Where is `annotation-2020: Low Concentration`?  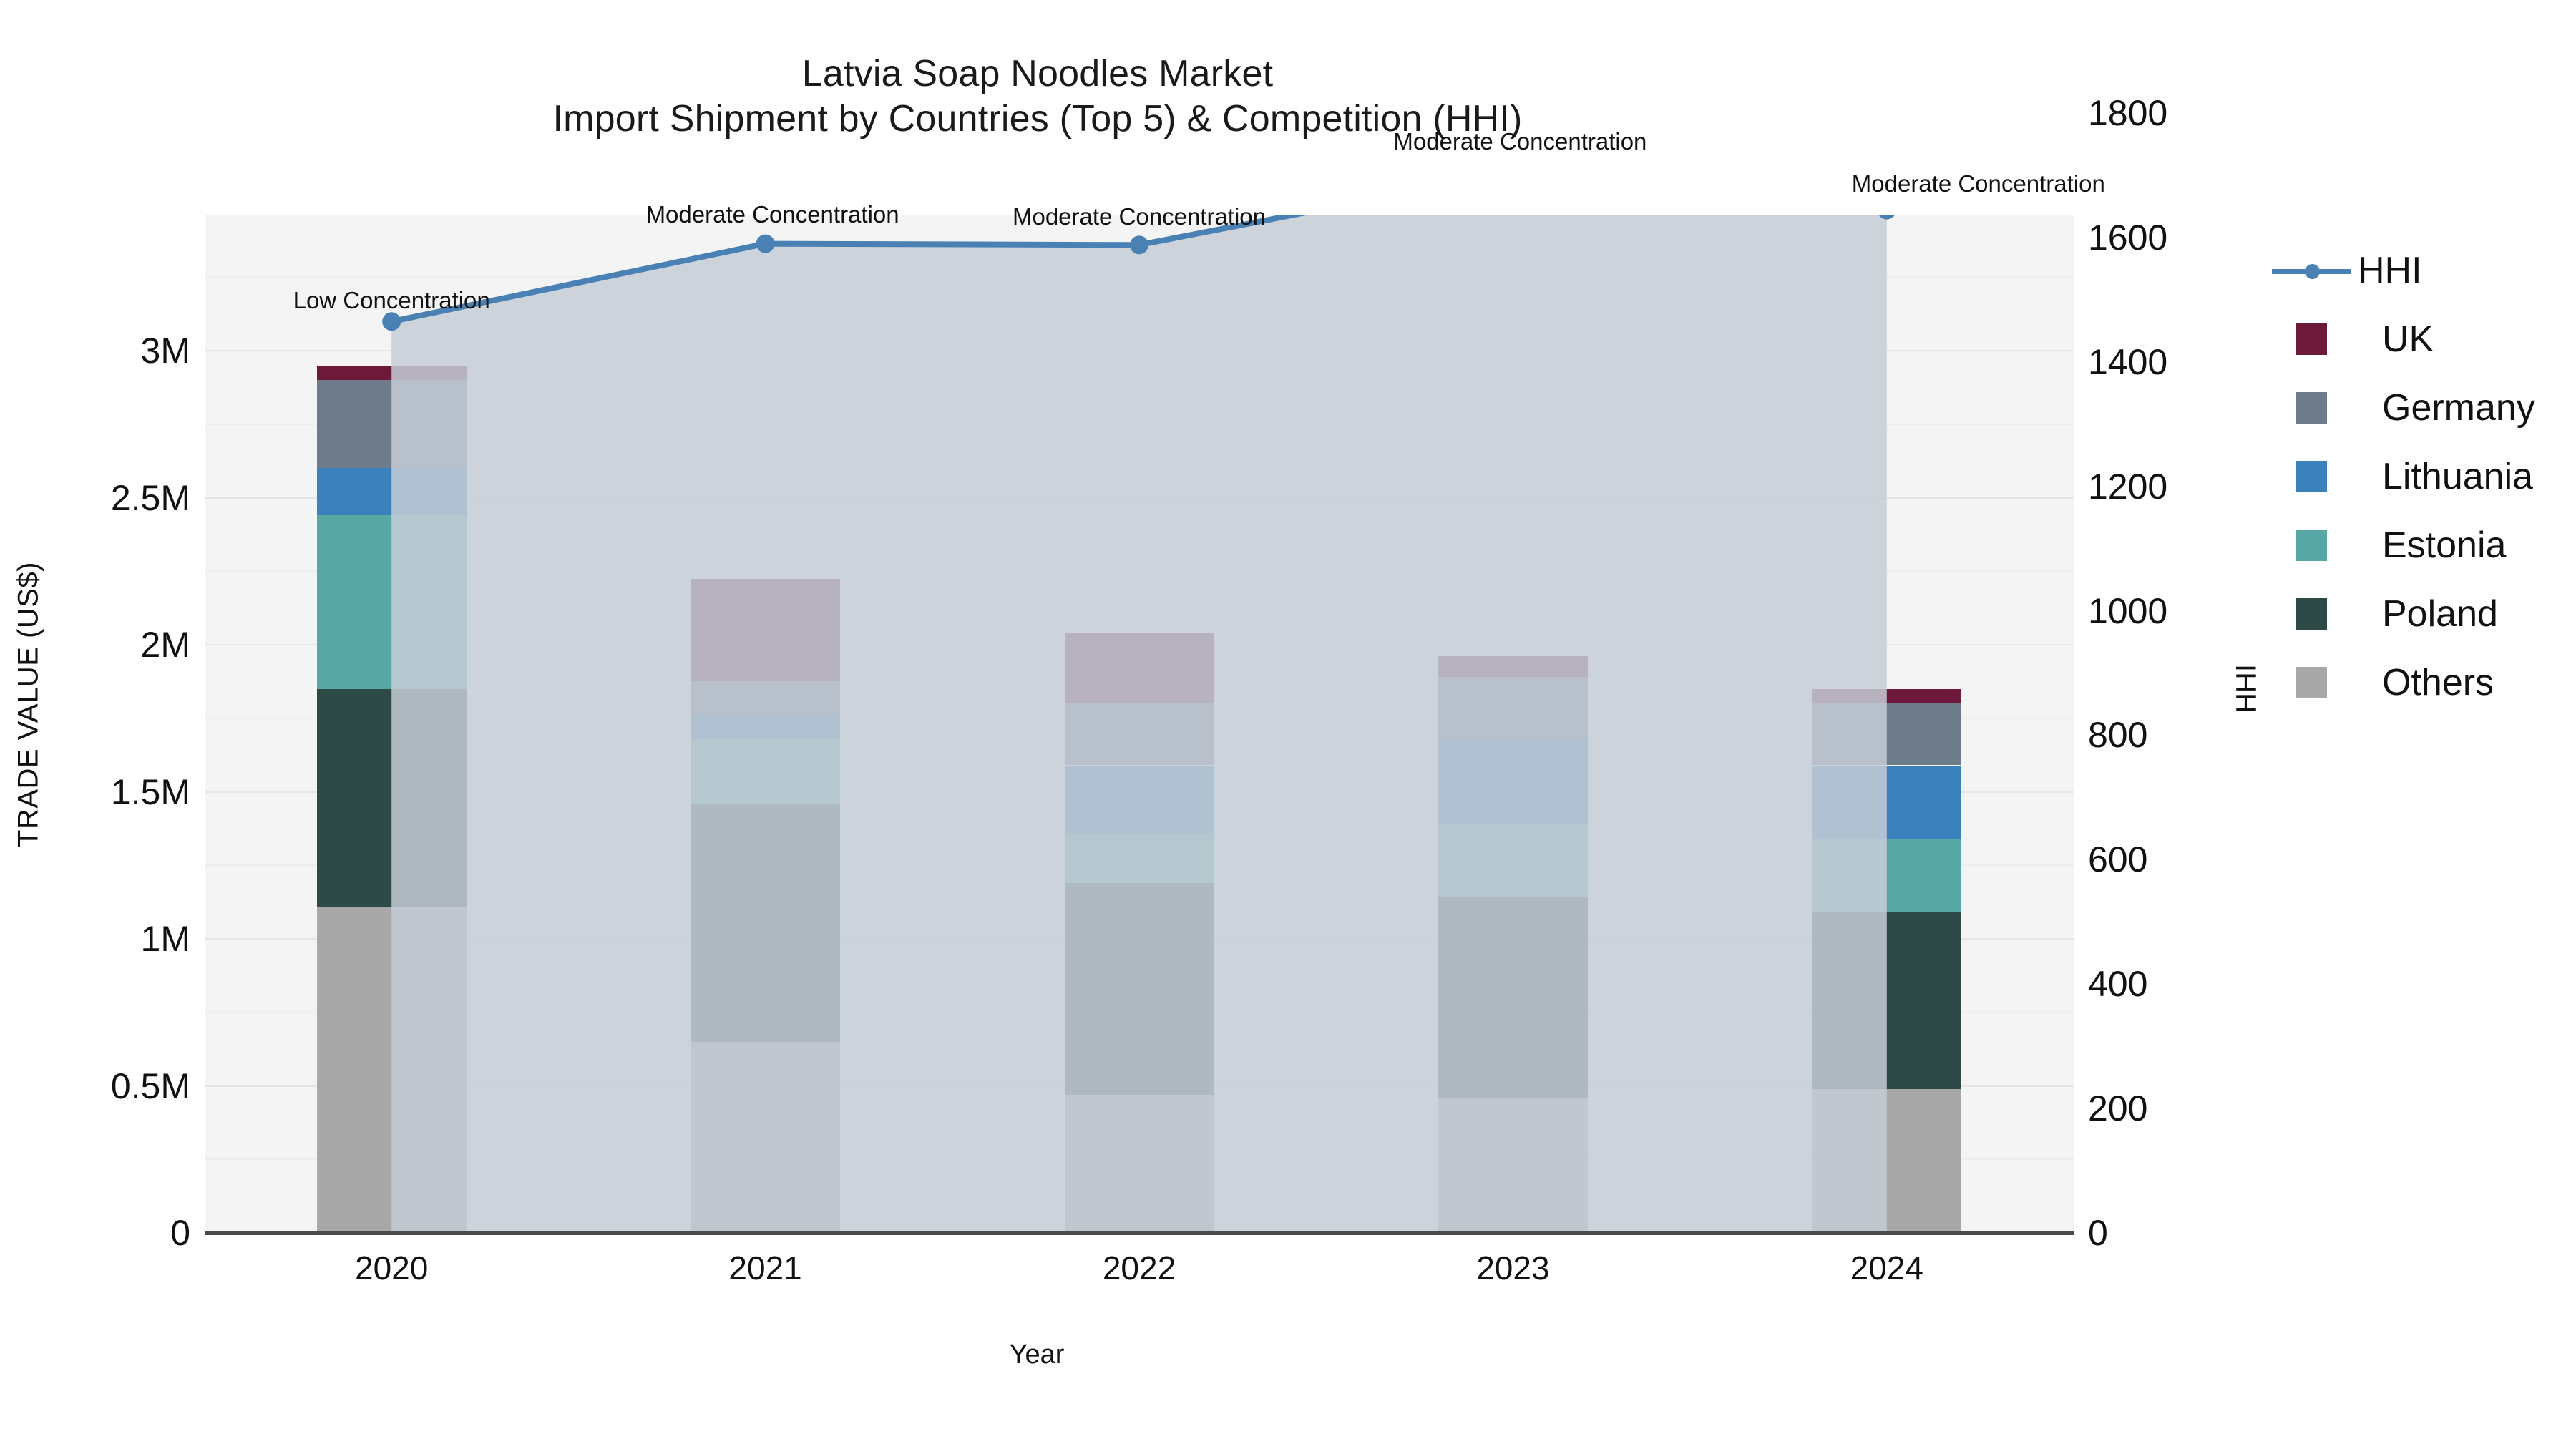 annotation-2020: Low Concentration is located at coordinates (391, 300).